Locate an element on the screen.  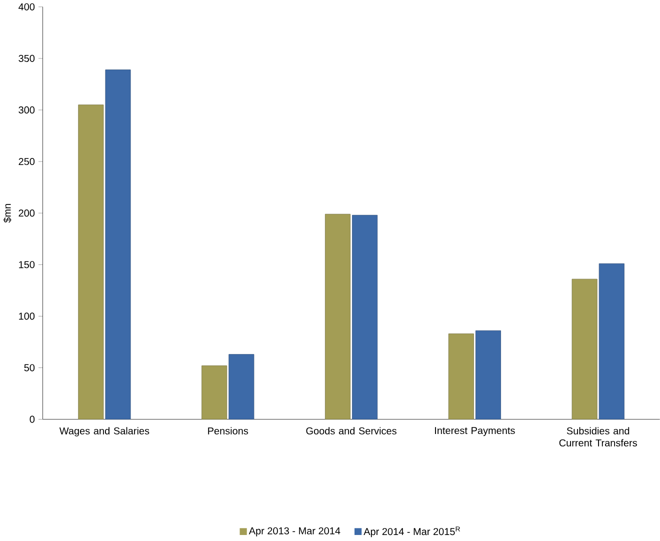
y-tick-label: 300 is located at coordinates (26, 110).